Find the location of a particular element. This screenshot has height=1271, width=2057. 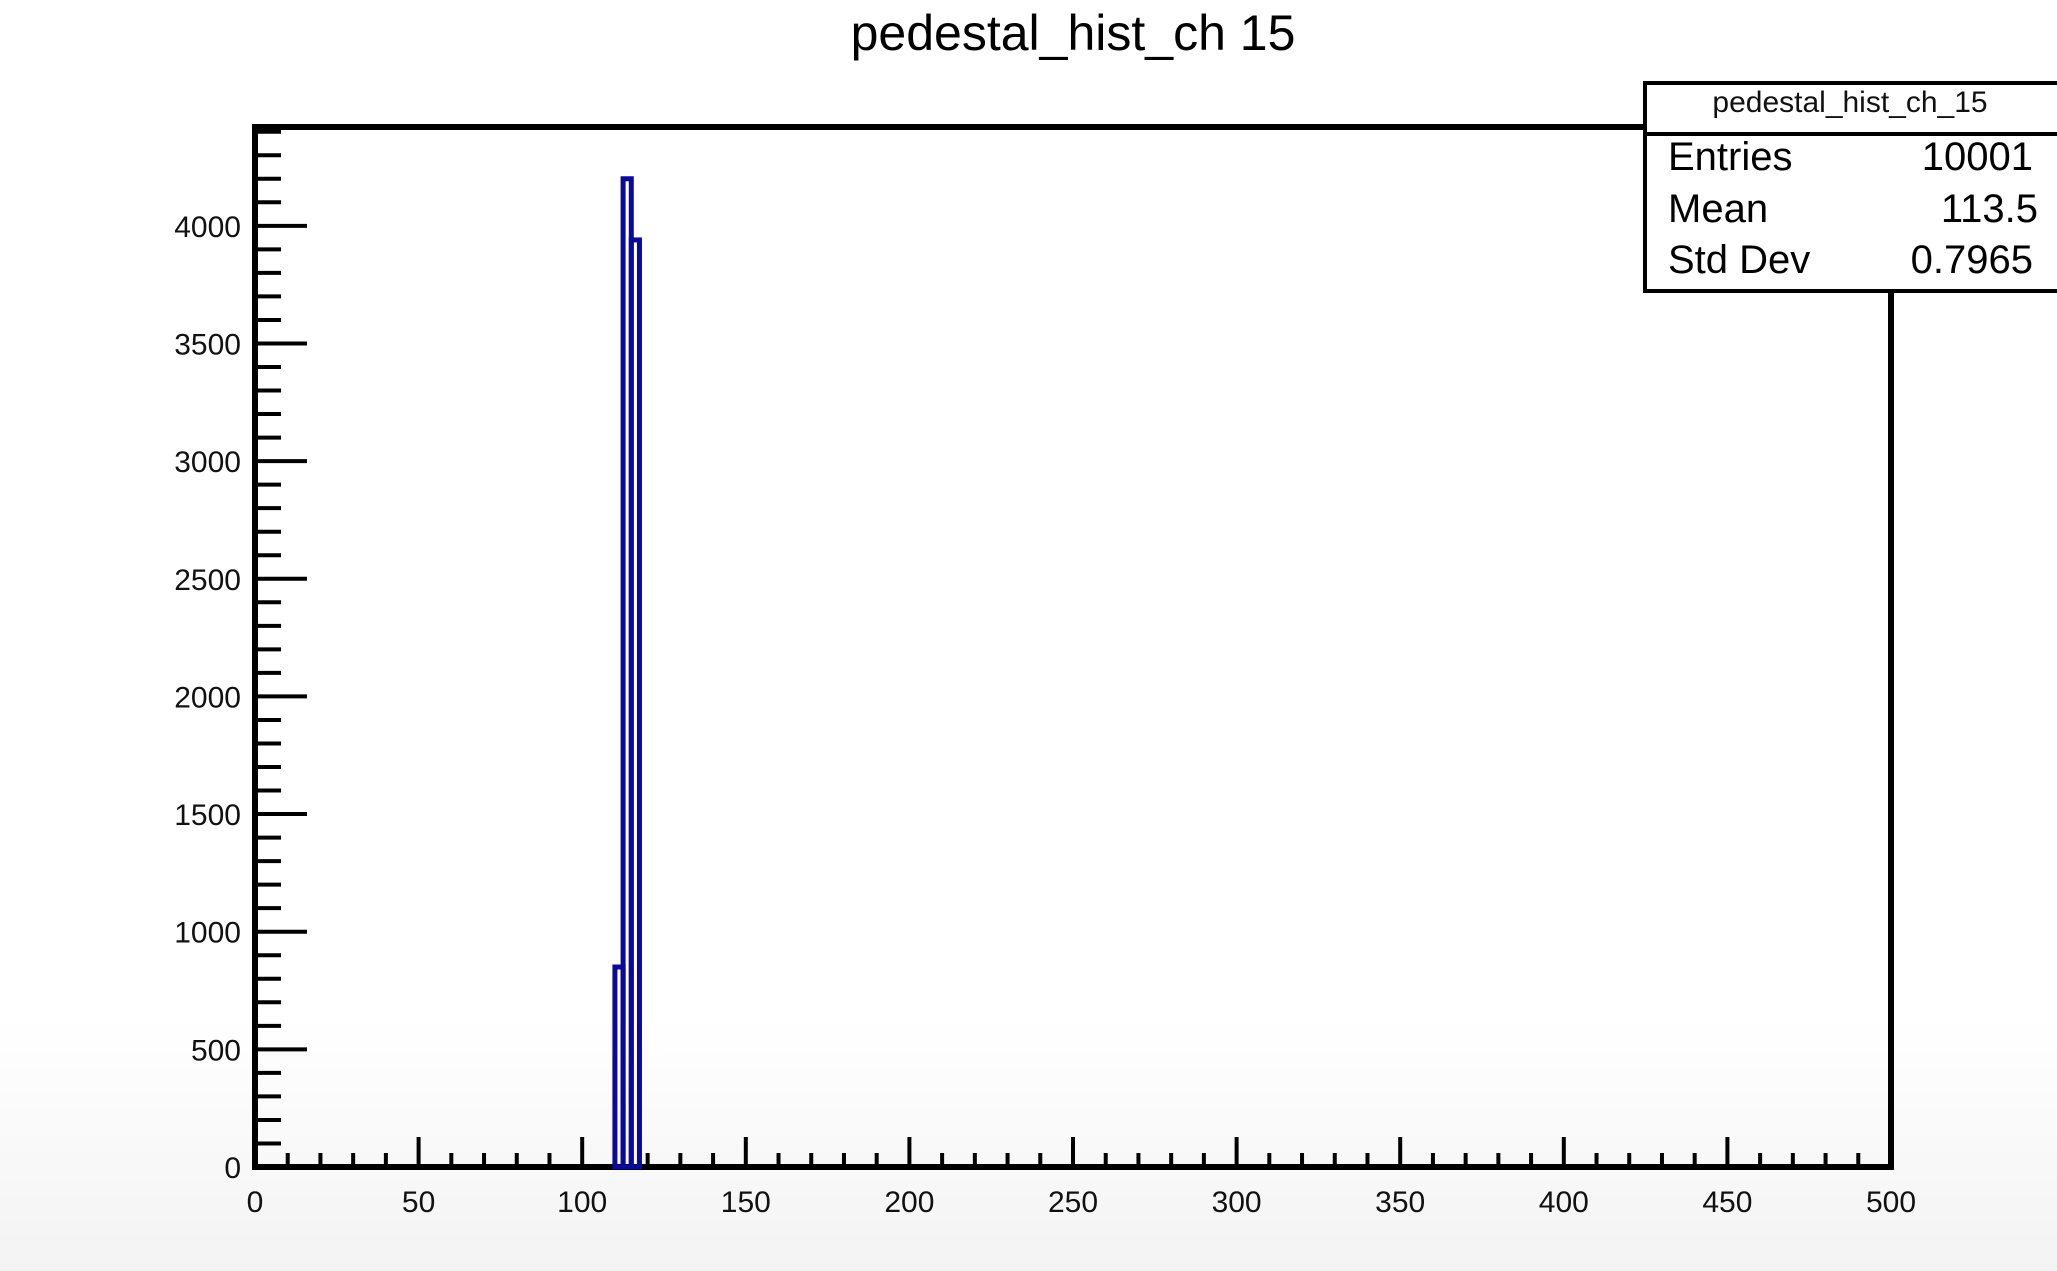

stats-entries-value: 10001 is located at coordinates (1977, 157).